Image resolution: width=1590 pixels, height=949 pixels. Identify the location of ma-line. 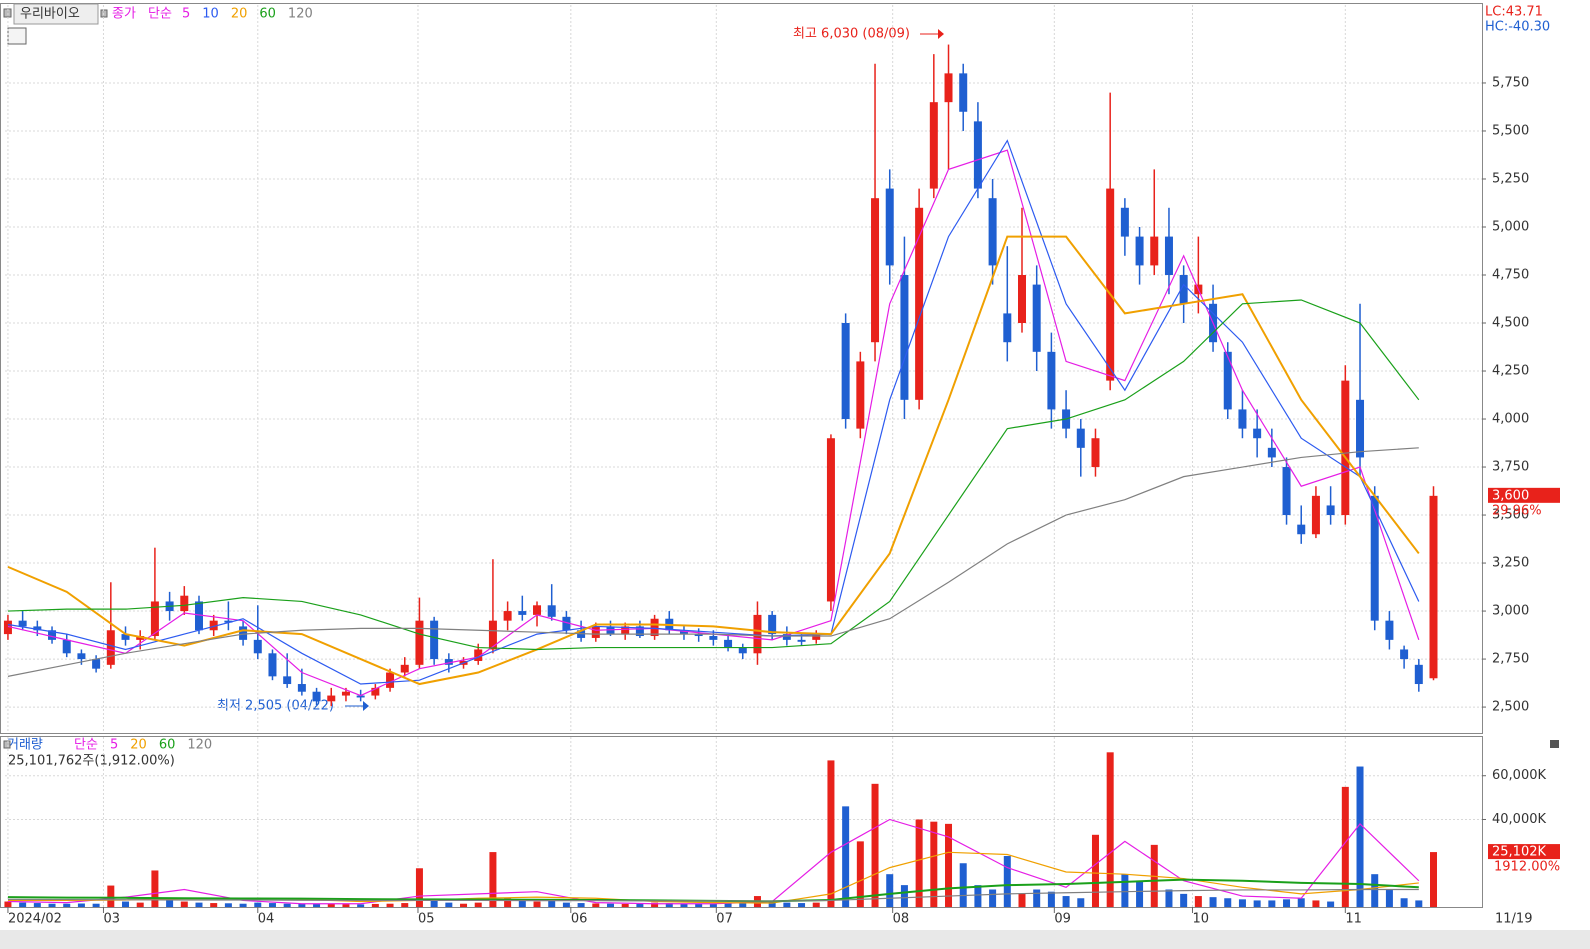
(713, 877).